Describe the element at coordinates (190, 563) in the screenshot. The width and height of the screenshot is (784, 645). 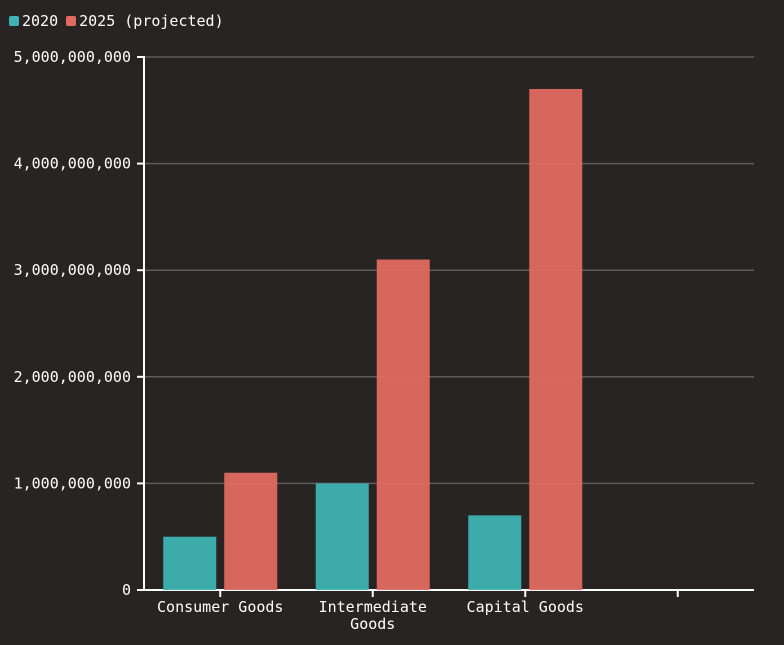
I see `bar-2020-consumer-goods` at that location.